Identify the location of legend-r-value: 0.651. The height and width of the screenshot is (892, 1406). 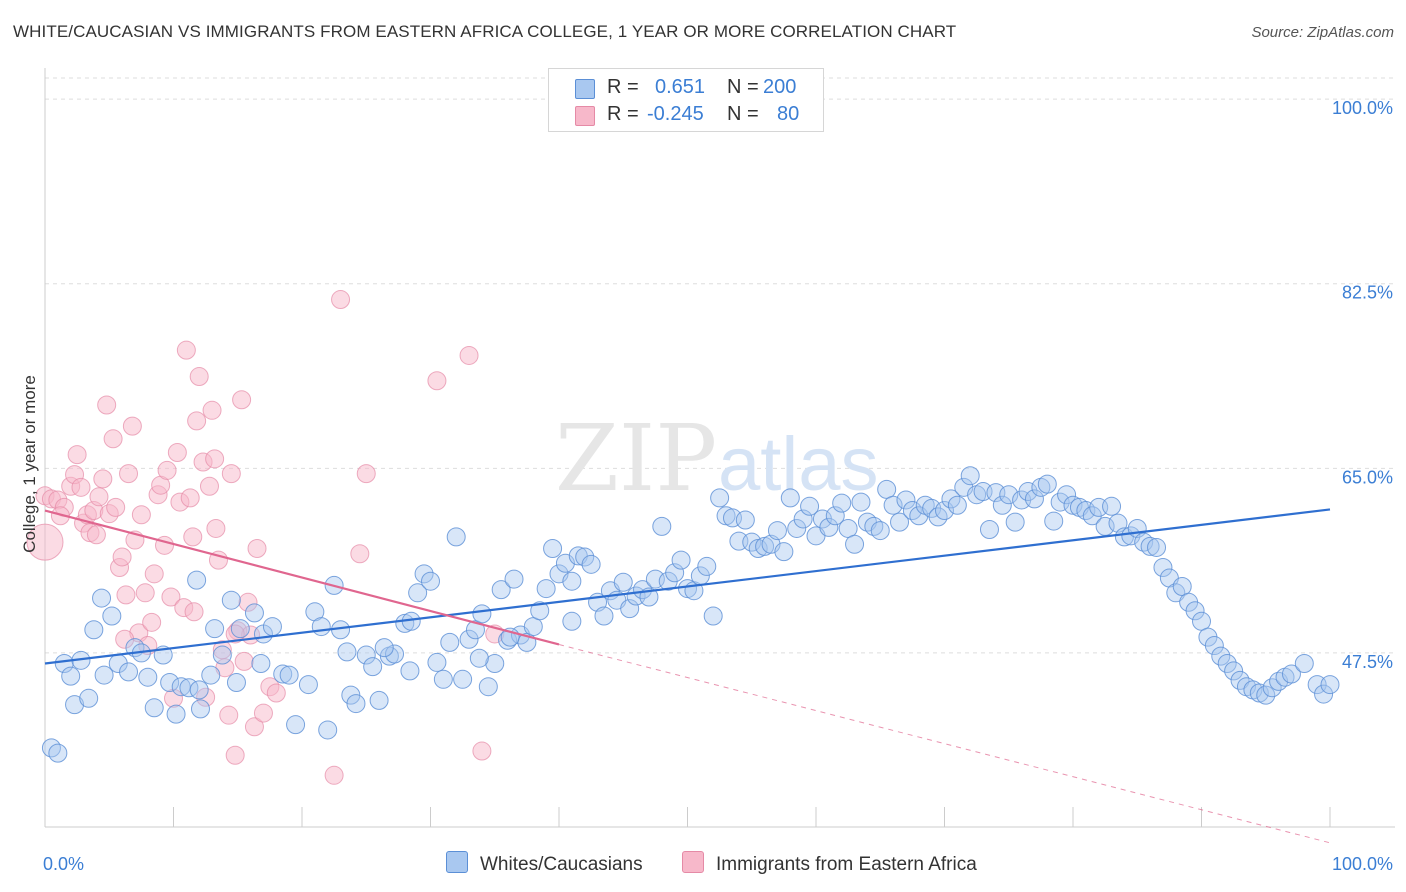
(680, 87).